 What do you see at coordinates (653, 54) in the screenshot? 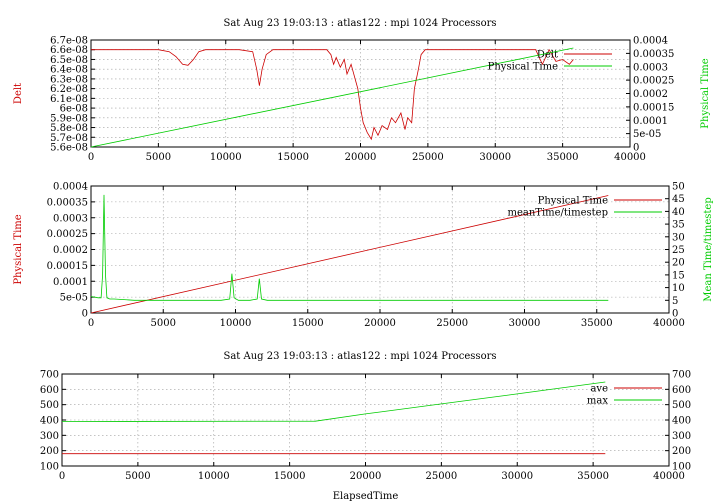
I see `y2-tick-label: 0.00035` at bounding box center [653, 54].